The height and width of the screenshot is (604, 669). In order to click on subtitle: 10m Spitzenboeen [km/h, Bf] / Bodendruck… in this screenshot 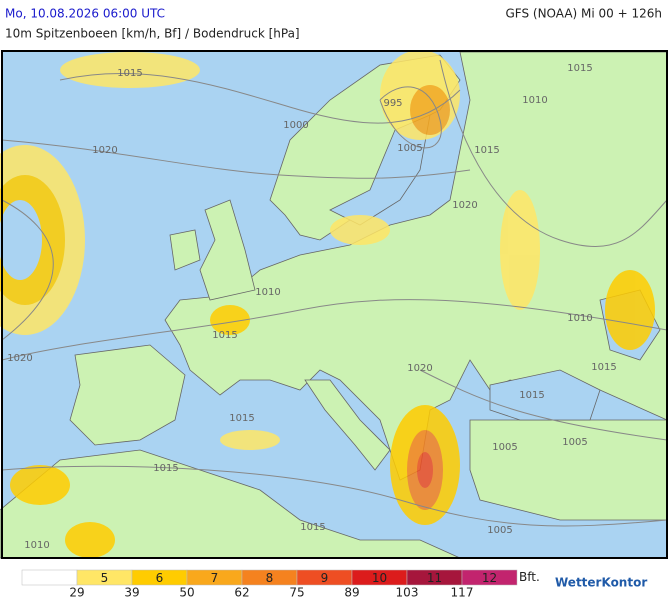, I will do `click(152, 34)`.